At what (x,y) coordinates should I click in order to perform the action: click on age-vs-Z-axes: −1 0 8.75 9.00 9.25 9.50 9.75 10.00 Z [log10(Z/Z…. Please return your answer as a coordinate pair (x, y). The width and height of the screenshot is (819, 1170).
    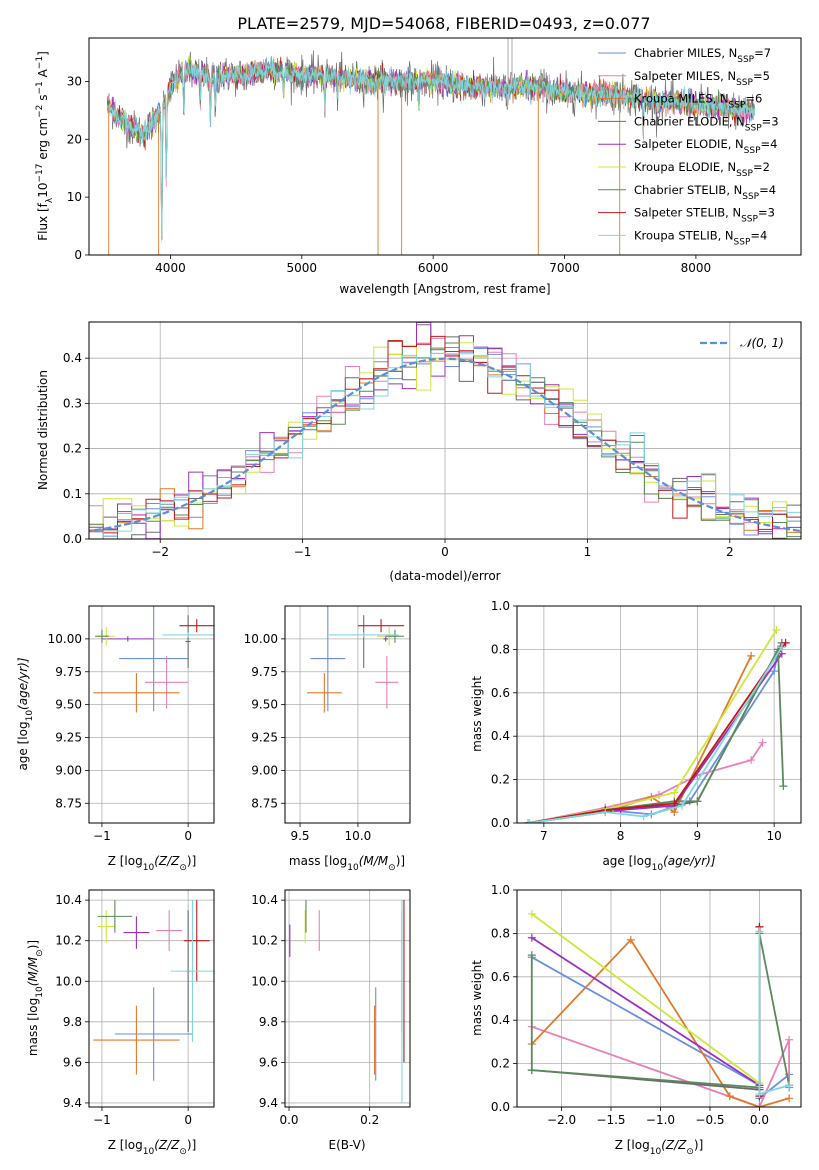
    Looking at the image, I should click on (115, 739).